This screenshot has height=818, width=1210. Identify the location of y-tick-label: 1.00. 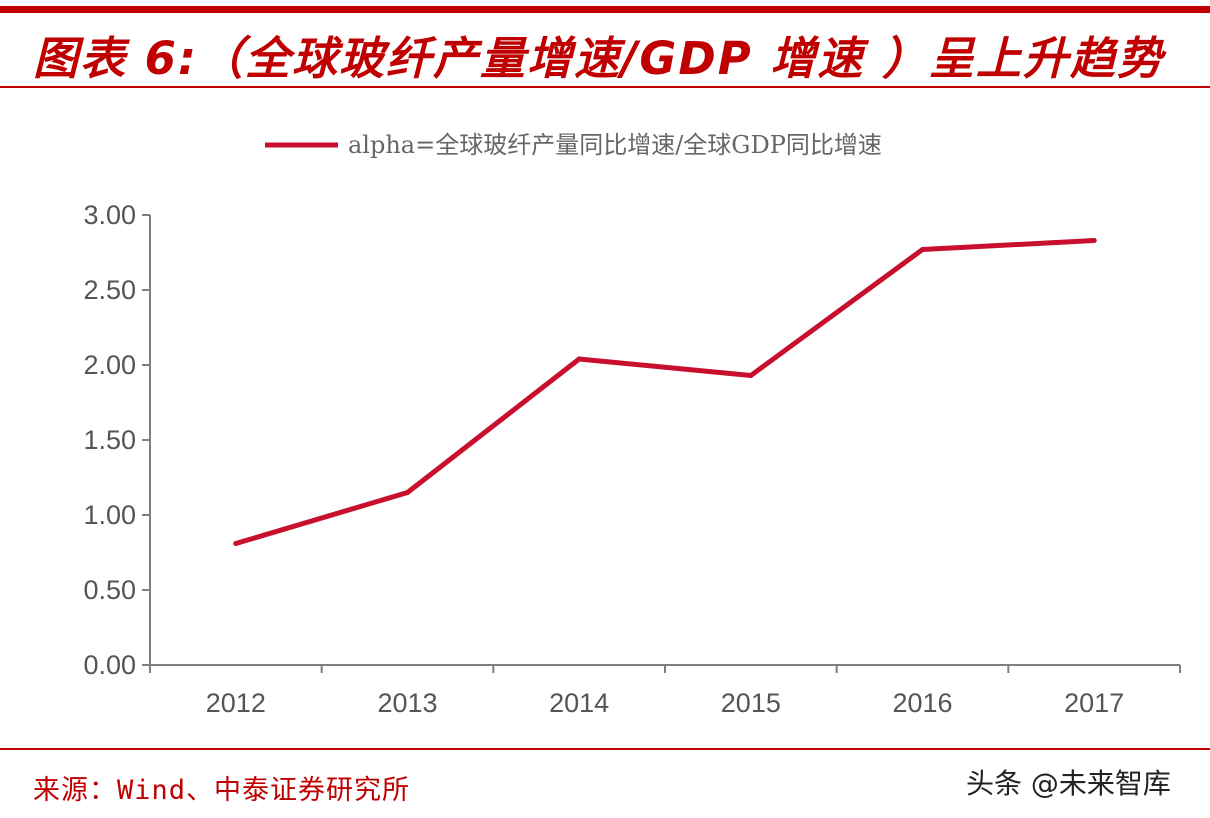
(109, 515).